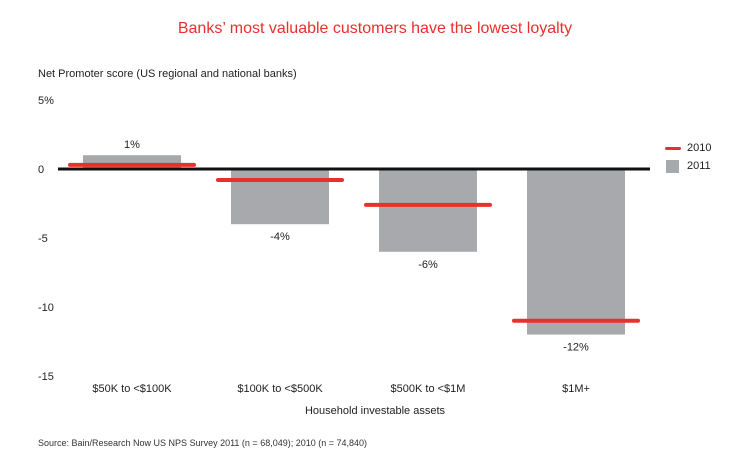 Image resolution: width=750 pixels, height=473 pixels. I want to click on legend: 2010 2011, so click(688, 157).